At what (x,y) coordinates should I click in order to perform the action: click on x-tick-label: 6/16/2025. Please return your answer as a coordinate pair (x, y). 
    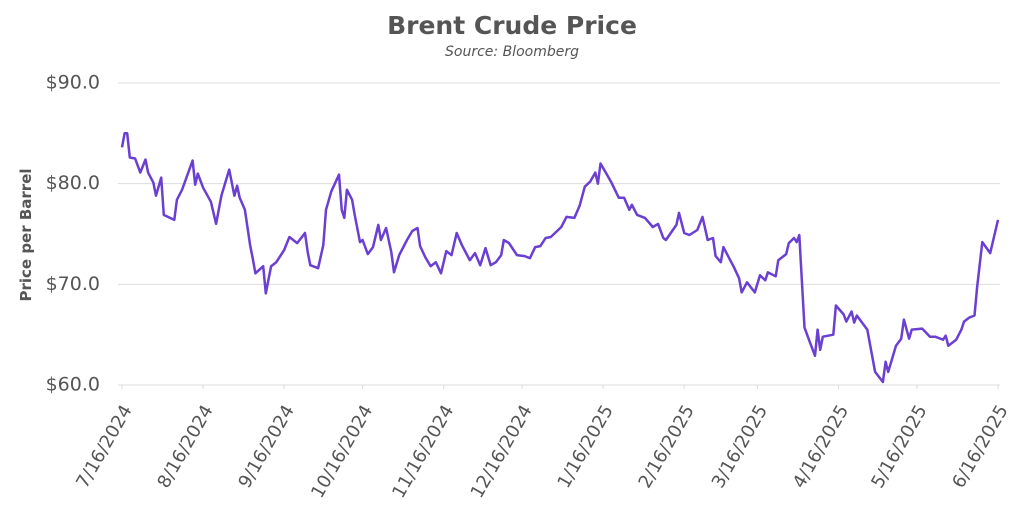
    Looking at the image, I should click on (980, 447).